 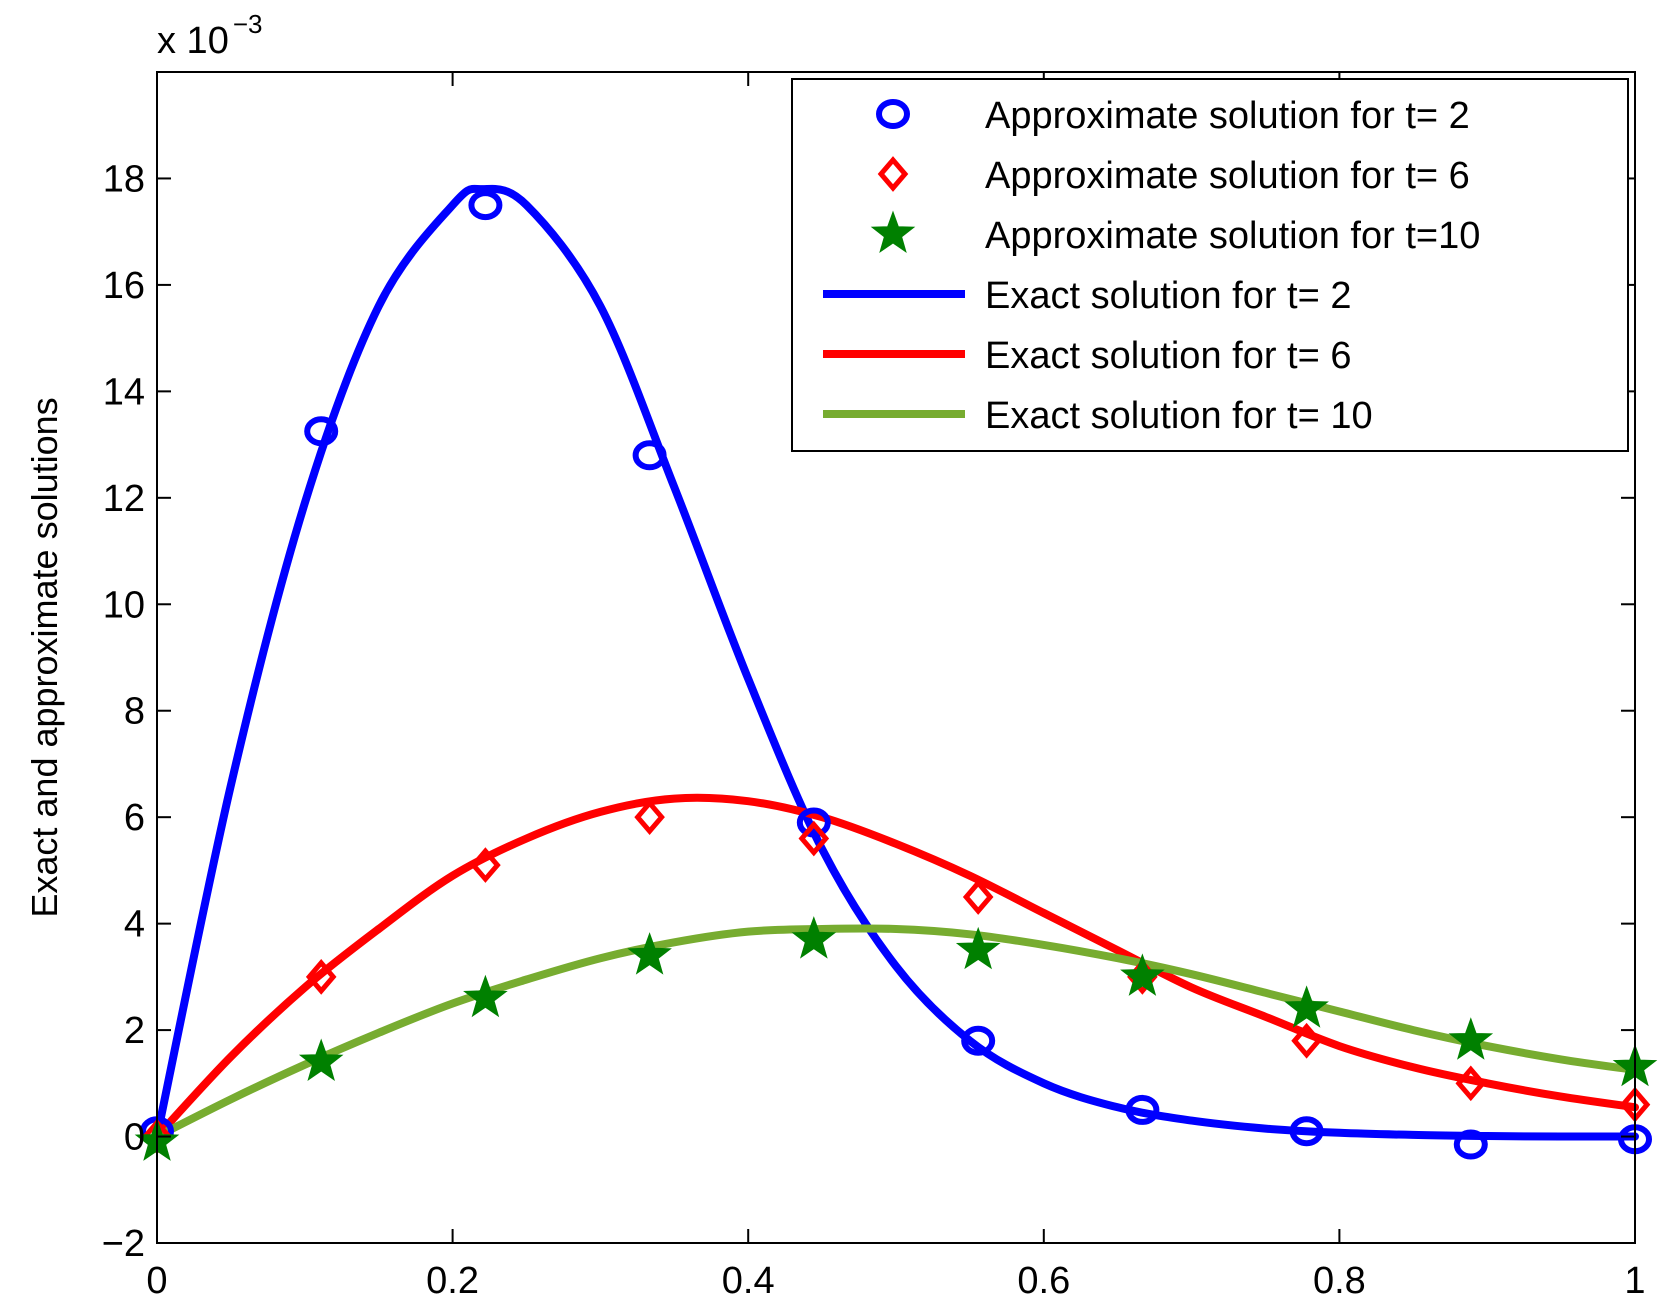 I want to click on legend-label-1: Approximate solution for t= 2, so click(x=1227, y=116).